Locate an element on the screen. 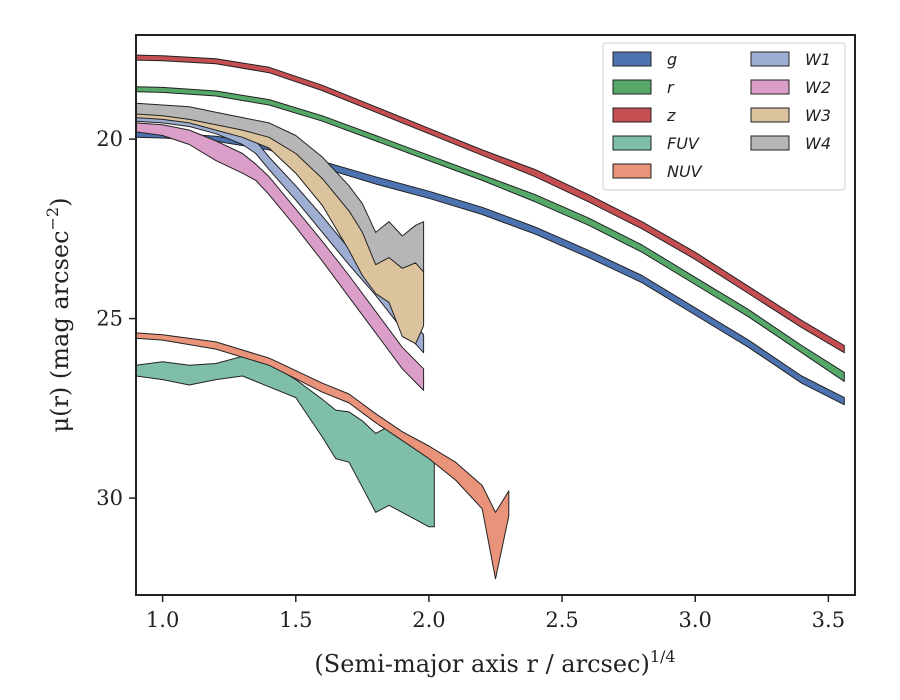  legend-label-r: r is located at coordinates (671, 87).